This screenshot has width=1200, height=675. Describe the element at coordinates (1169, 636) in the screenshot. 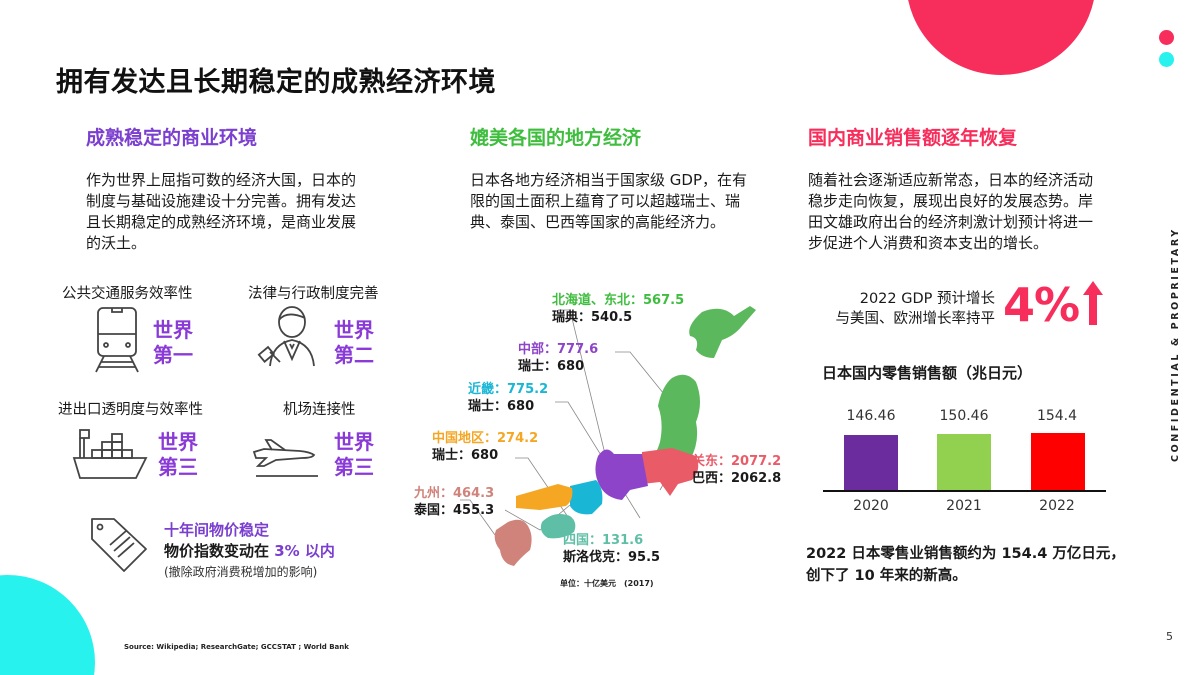

I see `page-number: 5` at that location.